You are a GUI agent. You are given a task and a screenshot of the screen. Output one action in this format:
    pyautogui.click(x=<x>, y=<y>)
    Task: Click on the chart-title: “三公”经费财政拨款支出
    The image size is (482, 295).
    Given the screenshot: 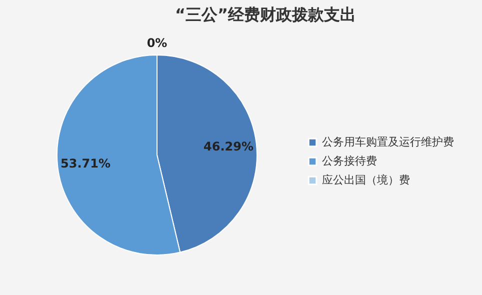 What is the action you would take?
    pyautogui.click(x=265, y=14)
    